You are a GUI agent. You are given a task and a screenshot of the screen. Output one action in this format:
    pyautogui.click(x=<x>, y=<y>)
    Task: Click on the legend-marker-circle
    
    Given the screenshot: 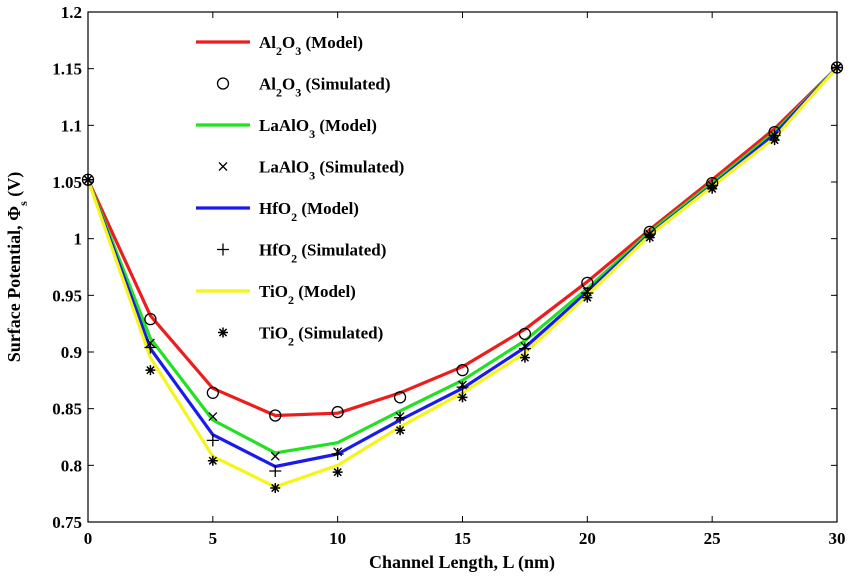 What is the action you would take?
    pyautogui.click(x=223, y=83)
    